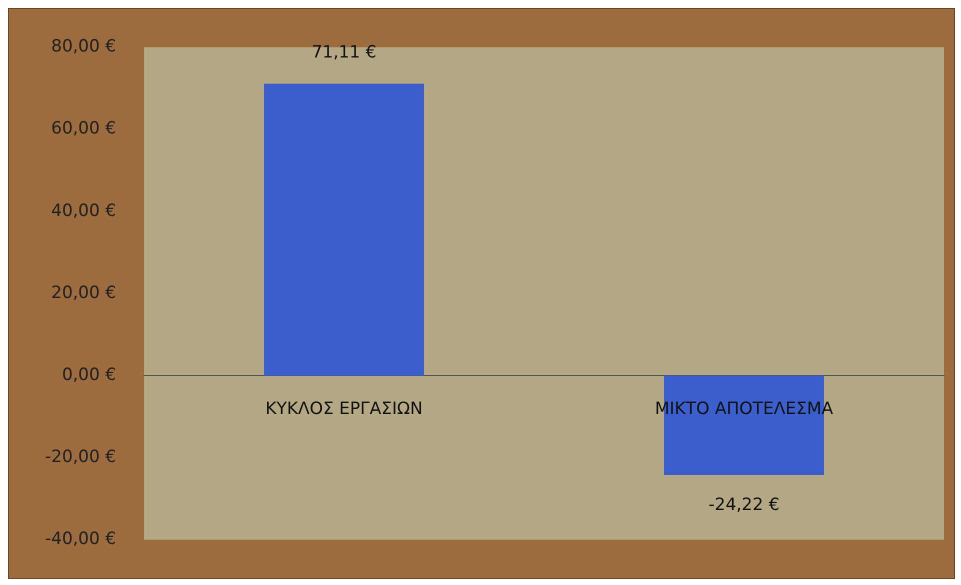 The height and width of the screenshot is (585, 961). I want to click on data-label: -24,22 €, so click(744, 504).